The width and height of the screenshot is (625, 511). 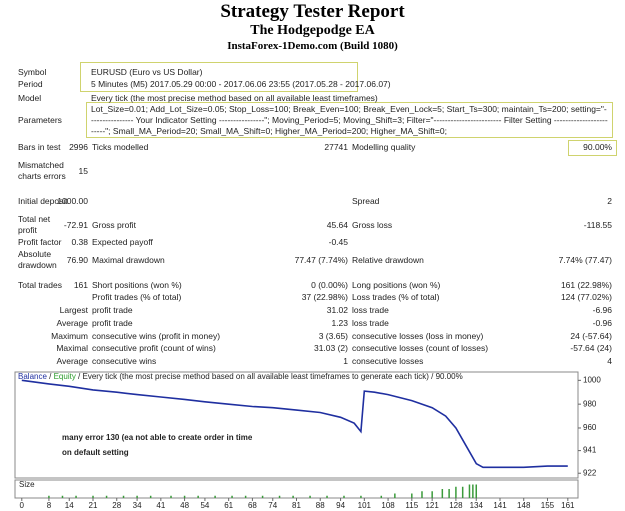 I want to click on stat-value: 2, so click(x=609, y=200).